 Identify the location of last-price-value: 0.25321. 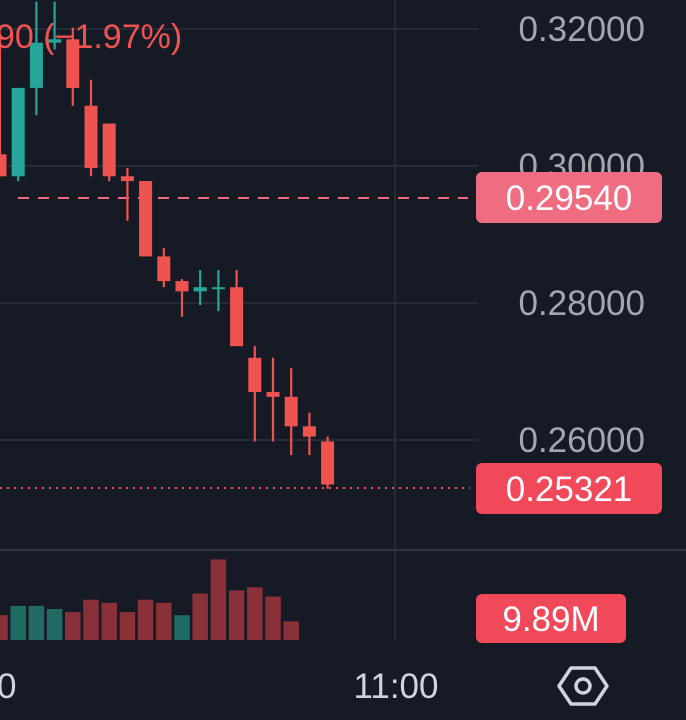
(569, 489).